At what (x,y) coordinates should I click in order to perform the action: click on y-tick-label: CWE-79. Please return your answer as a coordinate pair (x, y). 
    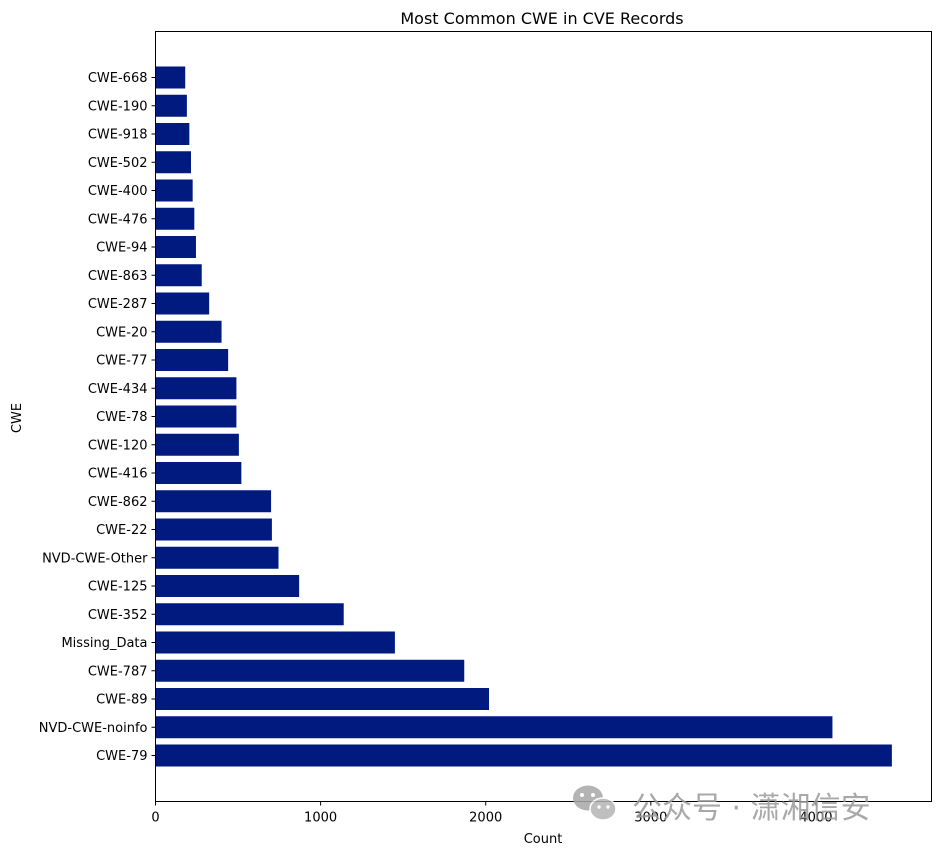
    Looking at the image, I should click on (121, 756).